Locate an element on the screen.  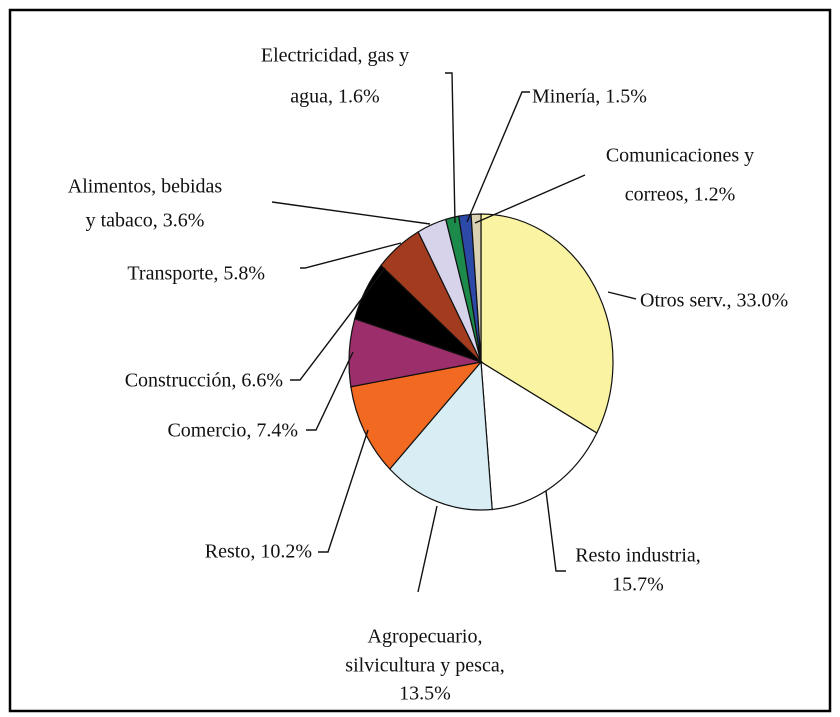
slice-label: agua, 1.6% is located at coordinates (334, 97).